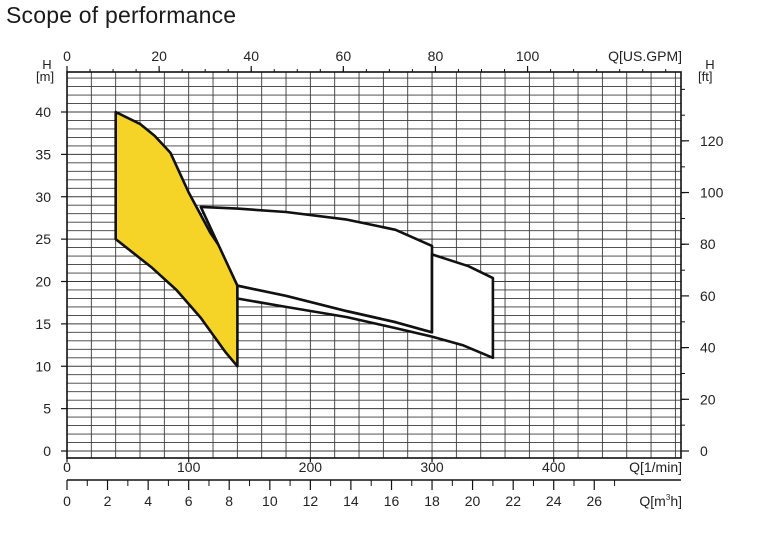 This screenshot has width=761, height=549. I want to click on axis-label-q-m3h: Q[m3h], so click(660, 501).